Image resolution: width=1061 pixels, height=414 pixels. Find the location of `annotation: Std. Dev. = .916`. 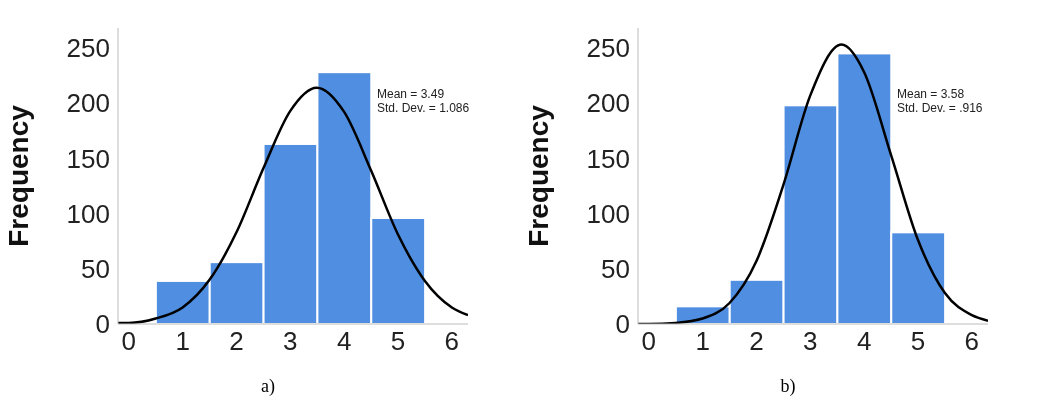

annotation: Std. Dev. = .916 is located at coordinates (940, 108).